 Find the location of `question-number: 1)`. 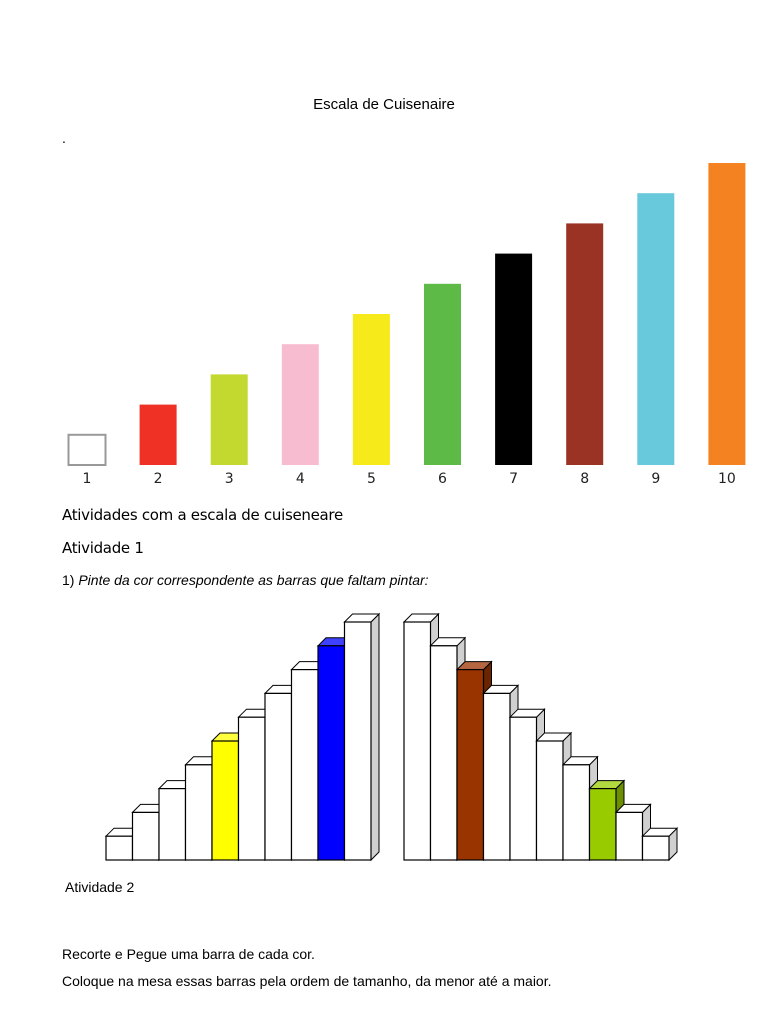

question-number: 1) is located at coordinates (68, 580).